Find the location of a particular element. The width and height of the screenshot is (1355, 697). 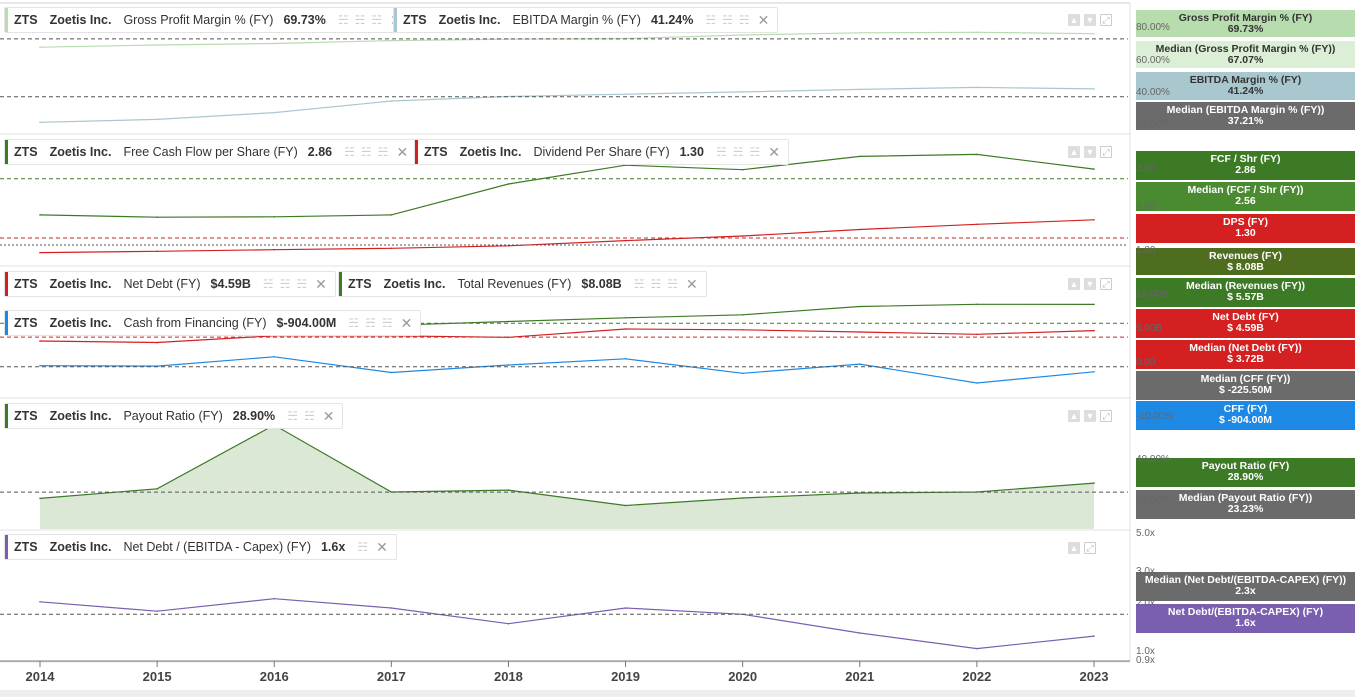

y-tick-label: 0.00 is located at coordinates (1146, 362).